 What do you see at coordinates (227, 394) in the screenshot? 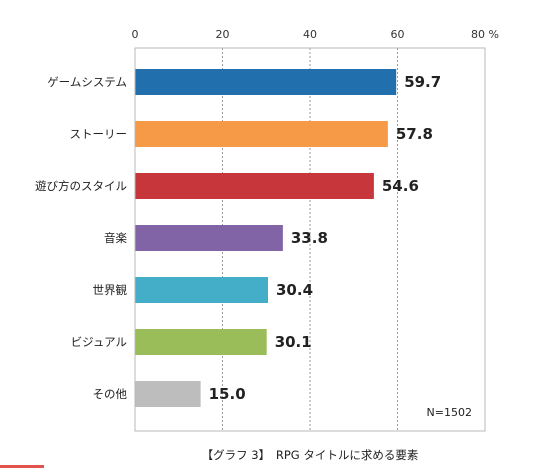
I see `value-label: 15.0` at bounding box center [227, 394].